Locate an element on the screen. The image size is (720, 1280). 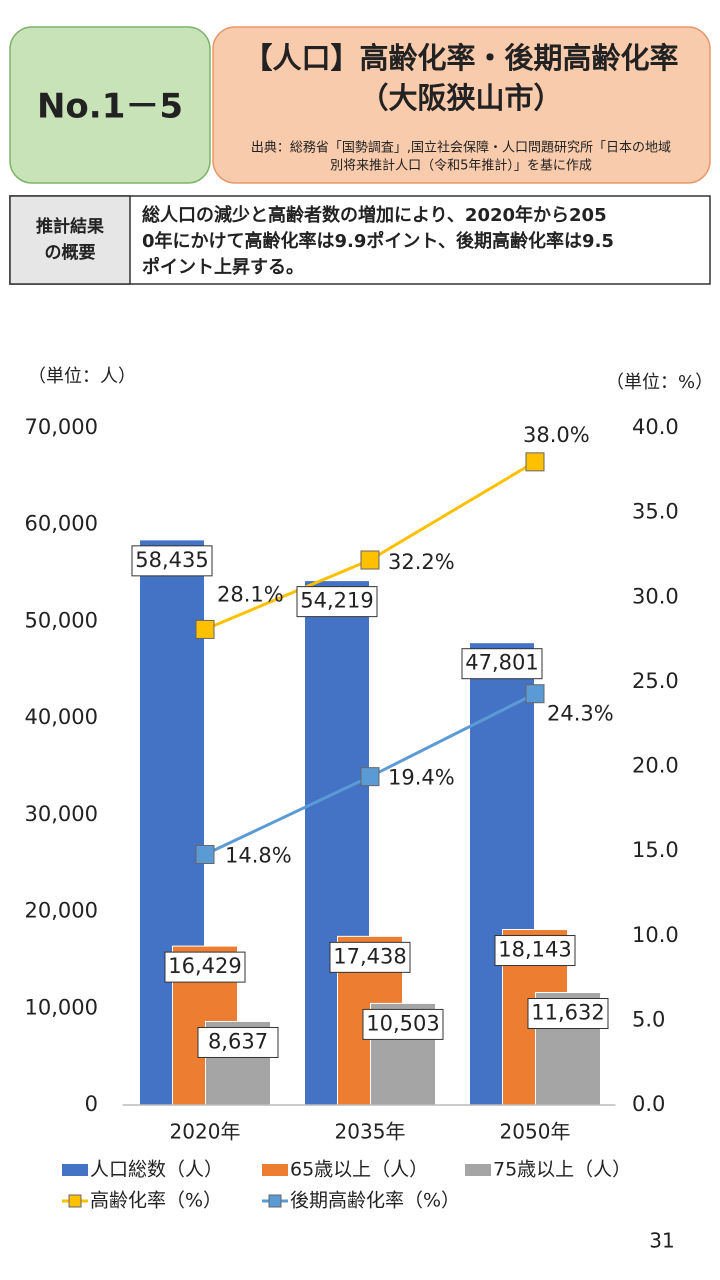
y2-tick-label: 30.0 is located at coordinates (655, 596).